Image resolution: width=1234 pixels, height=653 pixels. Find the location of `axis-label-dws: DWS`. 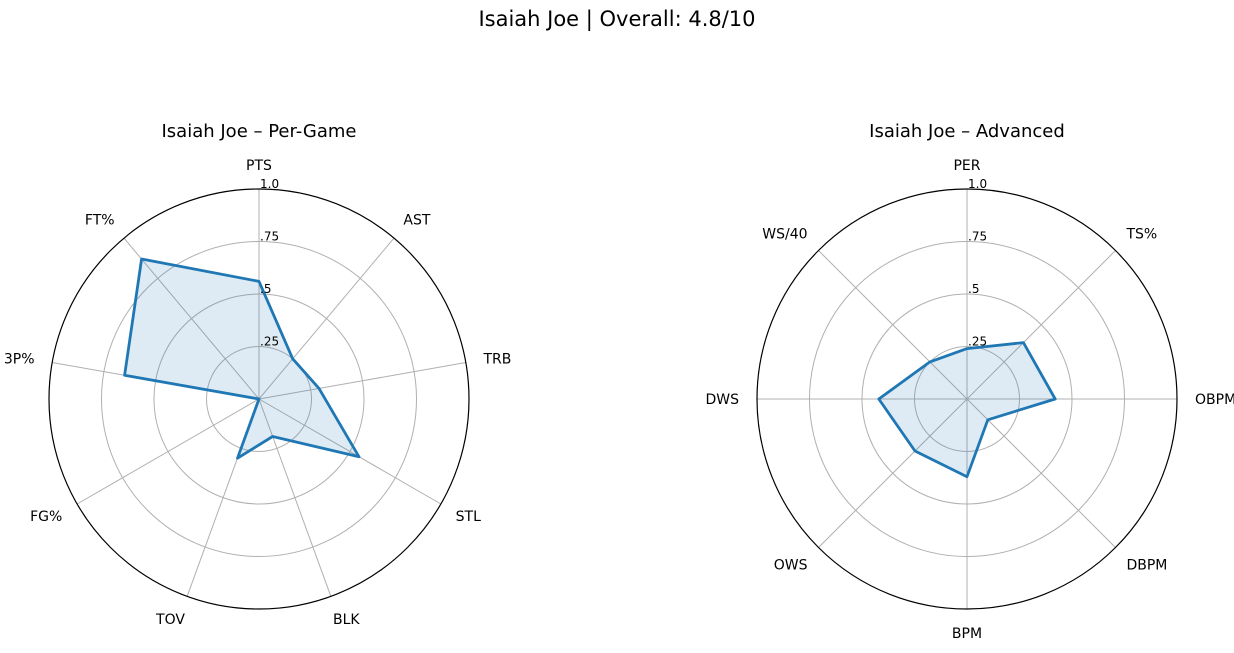

axis-label-dws: DWS is located at coordinates (722, 400).